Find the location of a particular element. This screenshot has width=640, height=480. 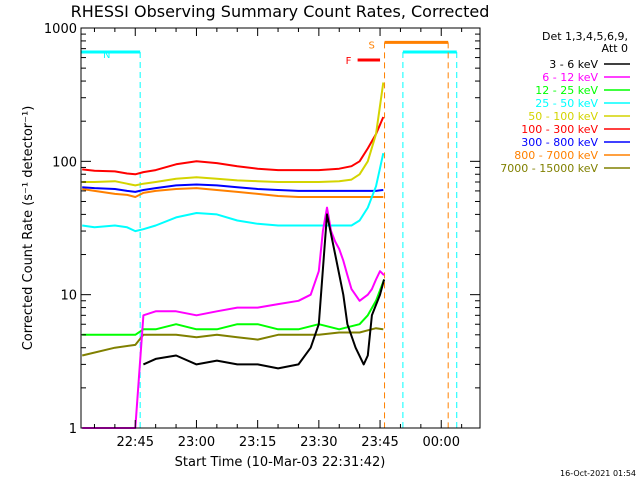

y-axis-label: Corrected Count Rate (s⁻¹ detector⁻¹) is located at coordinates (28, 228).